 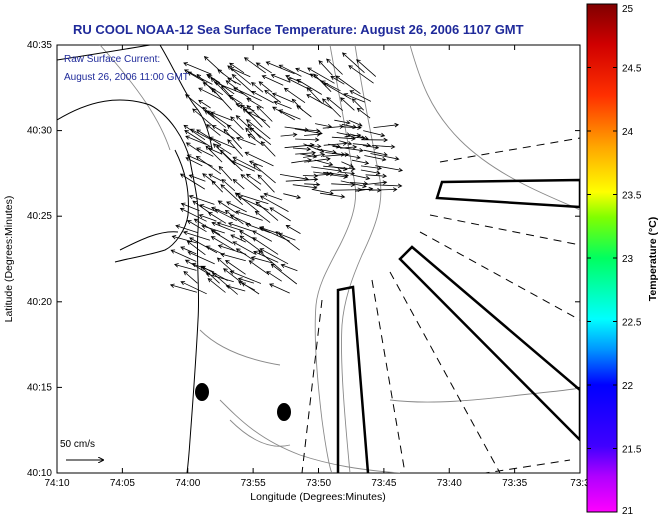 I want to click on y-tick-label: 40:10, so click(x=39, y=473).